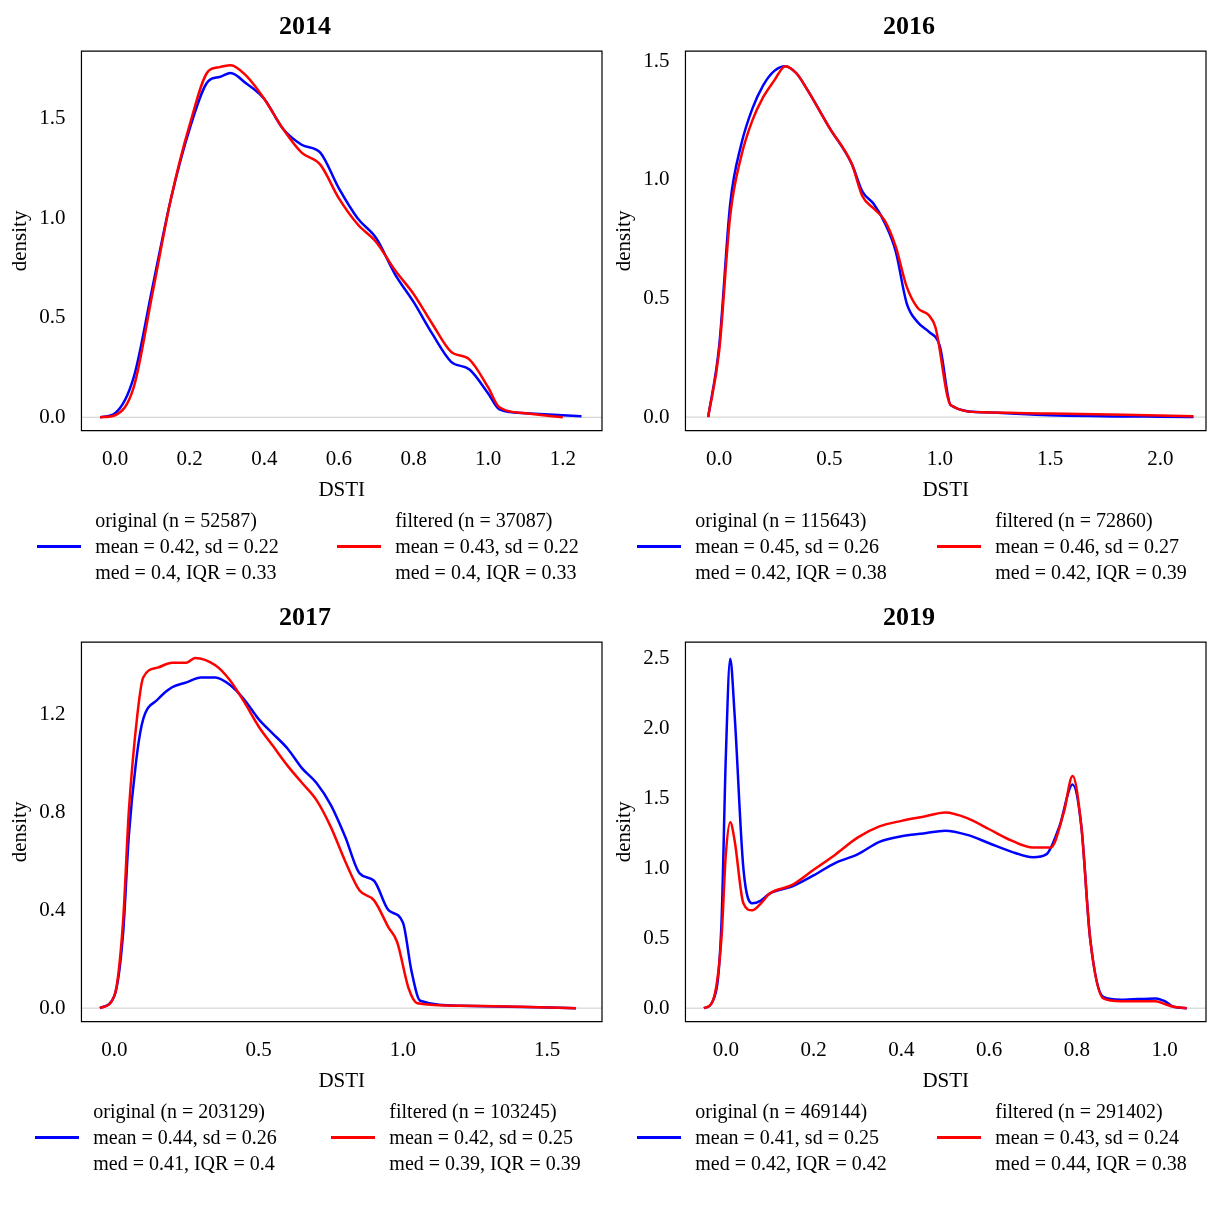 This screenshot has height=1205, width=1218. What do you see at coordinates (52, 712) in the screenshot?
I see `y-tick-label: 1.2` at bounding box center [52, 712].